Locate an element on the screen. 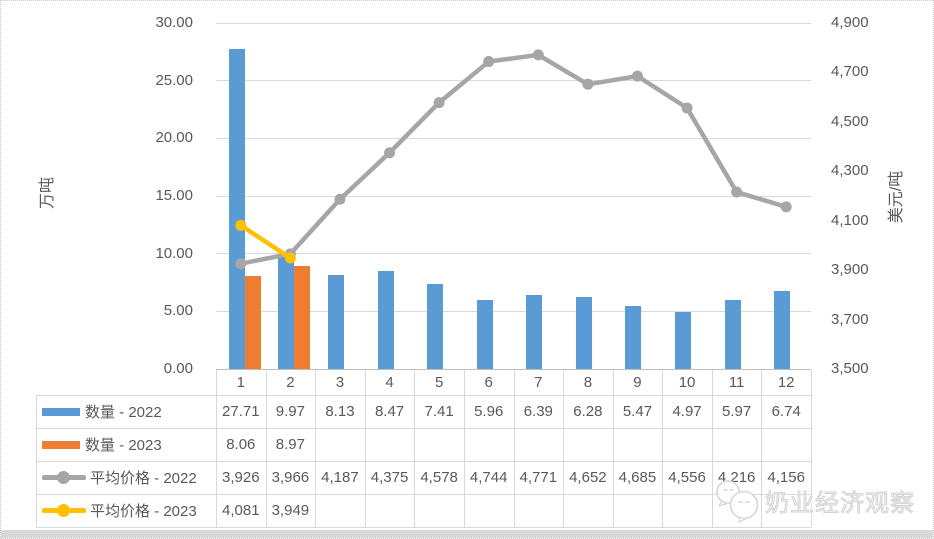  category-label: 2 is located at coordinates (290, 382).